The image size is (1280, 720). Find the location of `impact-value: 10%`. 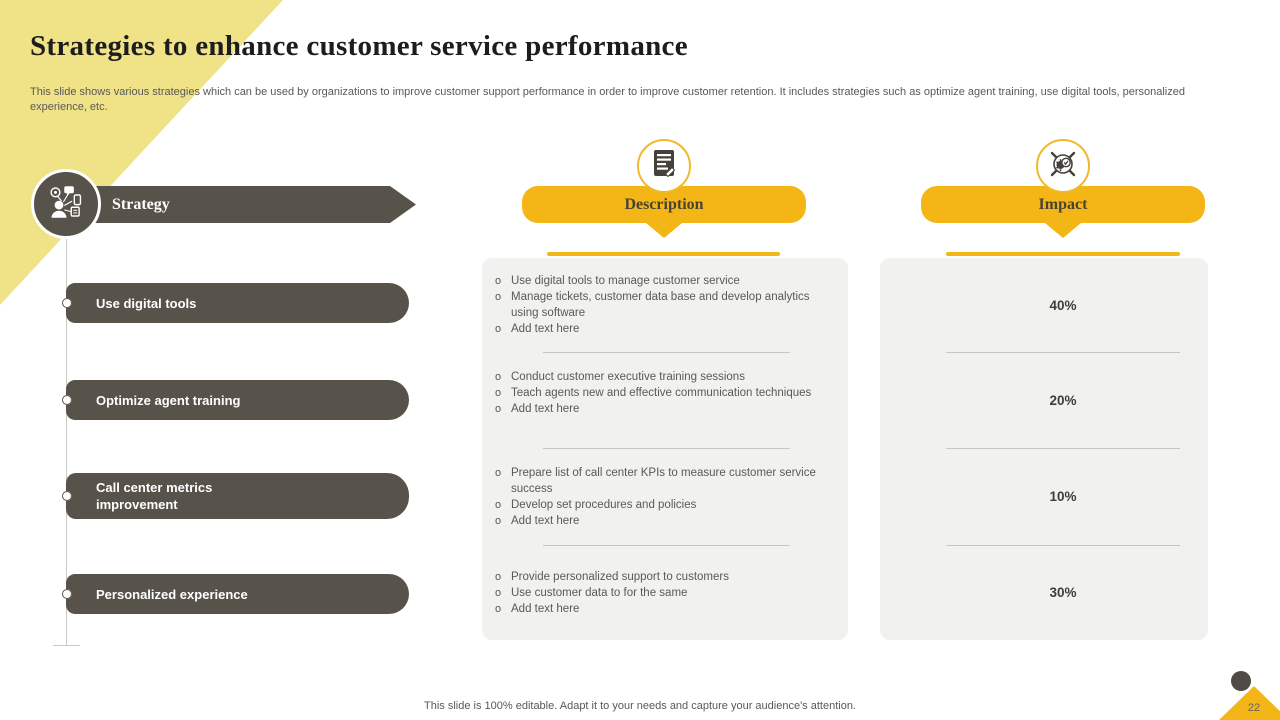

impact-value: 10% is located at coordinates (1063, 496).